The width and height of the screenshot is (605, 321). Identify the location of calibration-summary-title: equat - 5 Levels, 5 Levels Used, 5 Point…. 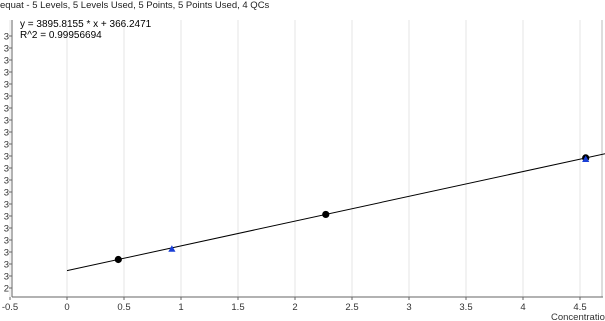
(135, 5).